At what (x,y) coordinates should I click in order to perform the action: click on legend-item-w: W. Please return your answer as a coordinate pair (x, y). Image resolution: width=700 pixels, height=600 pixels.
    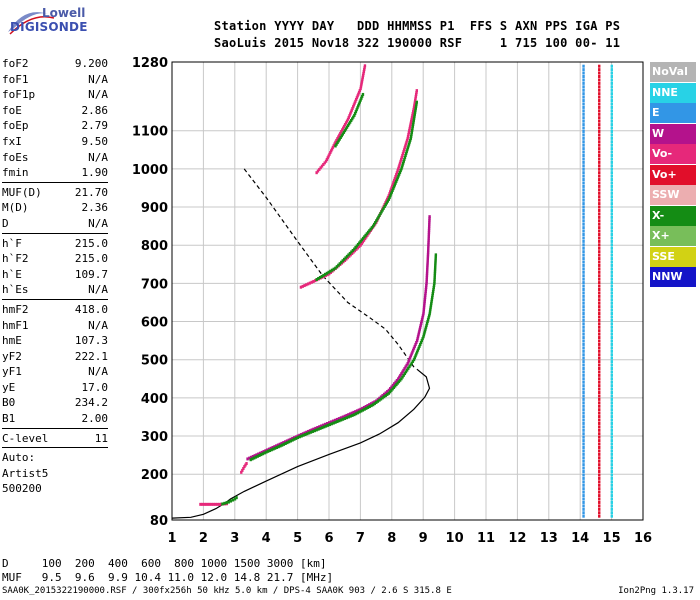
    Looking at the image, I should click on (673, 133).